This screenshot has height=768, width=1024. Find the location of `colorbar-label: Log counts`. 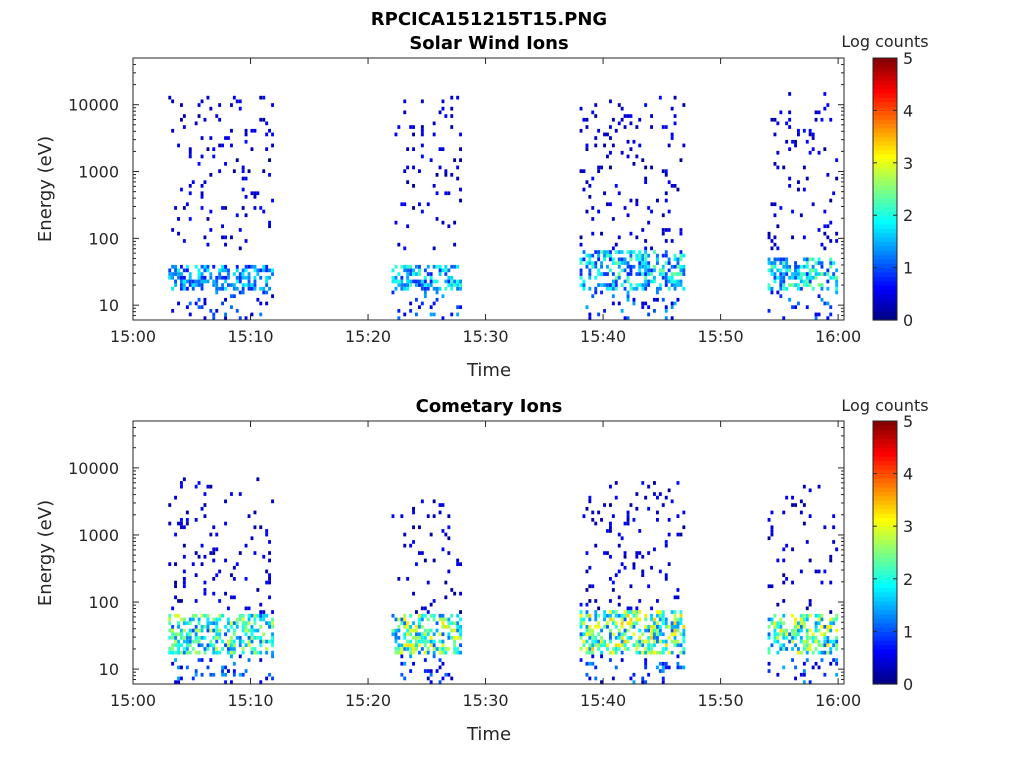

colorbar-label: Log counts is located at coordinates (884, 41).